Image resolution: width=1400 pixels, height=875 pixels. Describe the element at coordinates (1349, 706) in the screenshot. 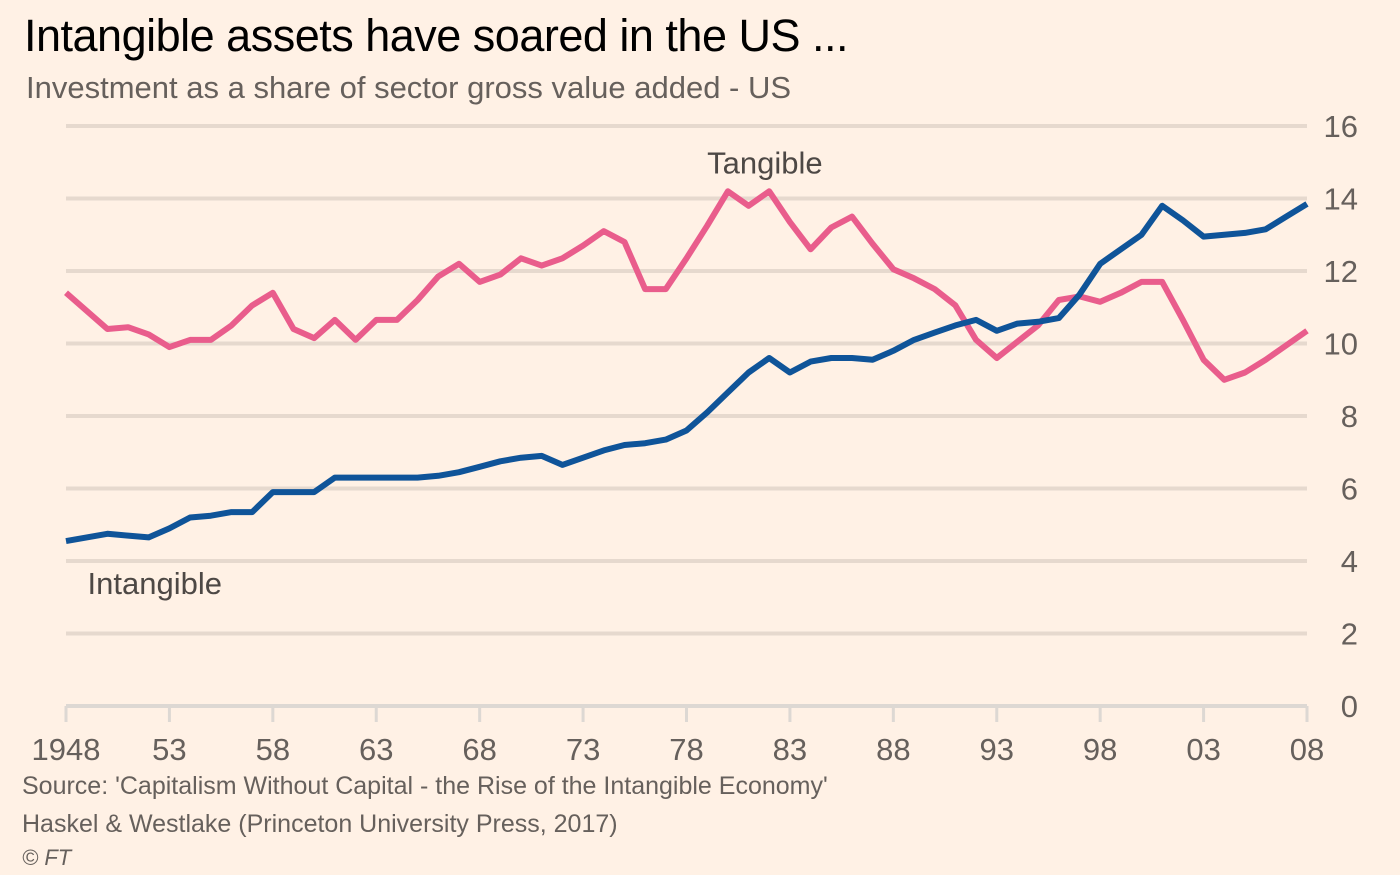

I see `y-tick-label-0: 0` at that location.